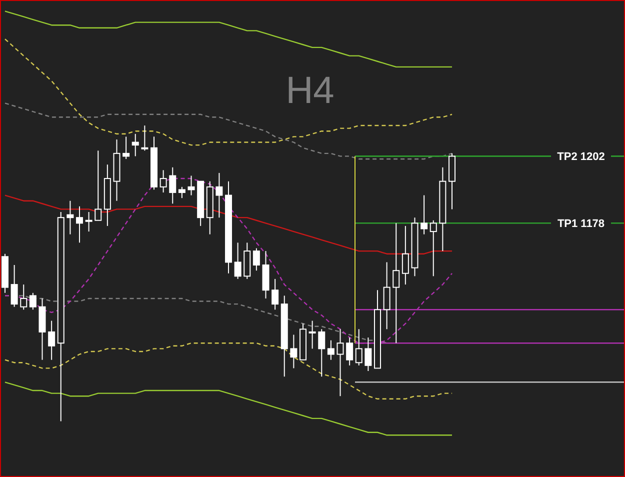 This screenshot has width=625, height=477. What do you see at coordinates (581, 224) in the screenshot?
I see `ref-line-label: TP1 1178` at bounding box center [581, 224].